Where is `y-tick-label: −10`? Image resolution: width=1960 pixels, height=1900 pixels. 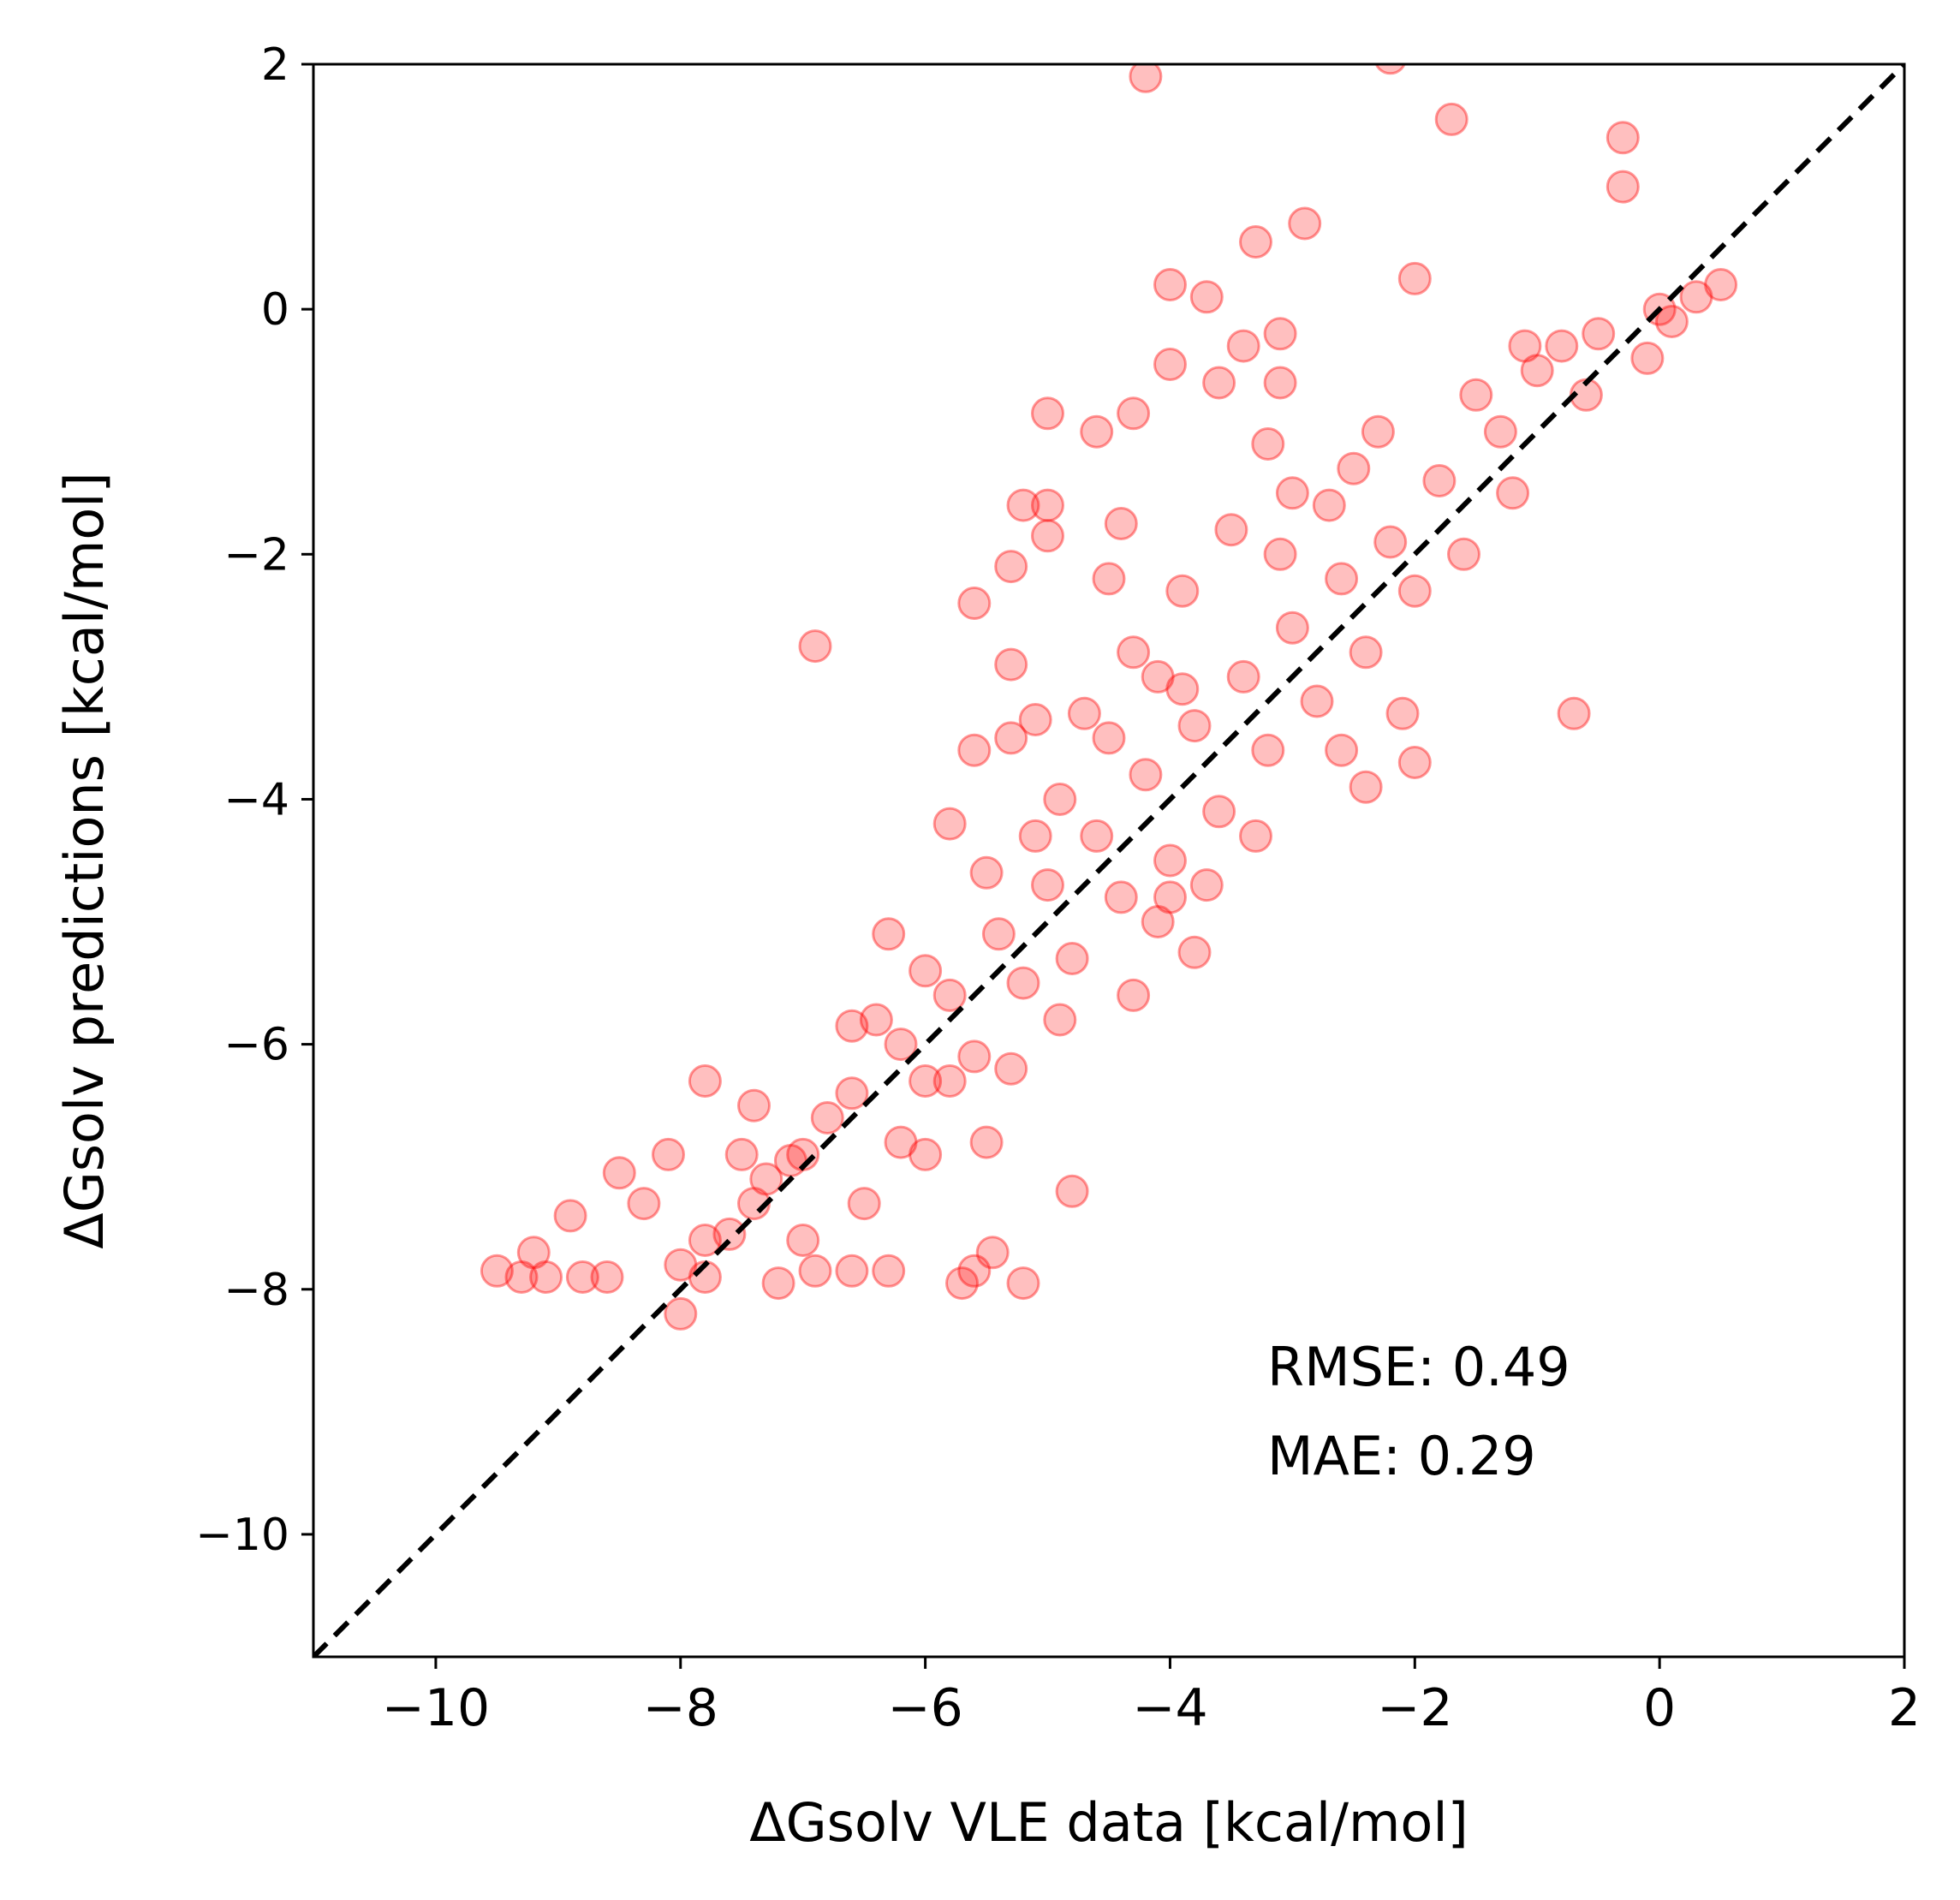
y-tick-label: −10 is located at coordinates (242, 1536).